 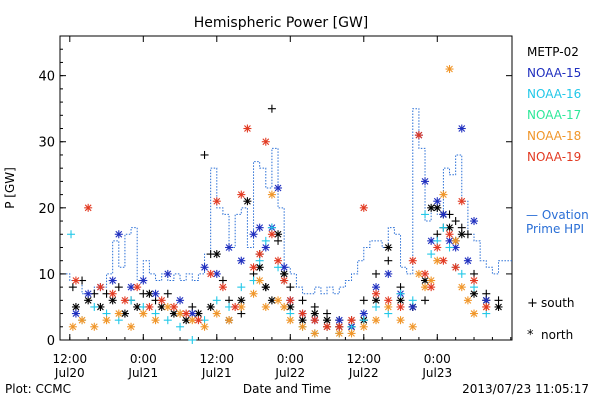 What do you see at coordinates (46, 275) in the screenshot?
I see `y-tick-label: 10` at bounding box center [46, 275].